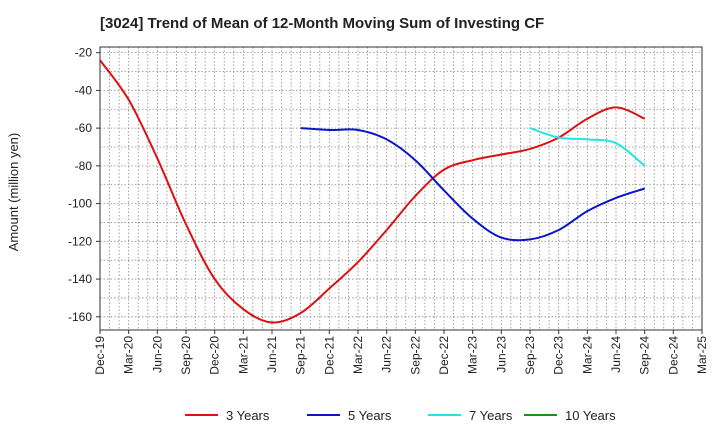  What do you see at coordinates (13, 192) in the screenshot?
I see `y-axis-label: Amount (million yen)` at bounding box center [13, 192].